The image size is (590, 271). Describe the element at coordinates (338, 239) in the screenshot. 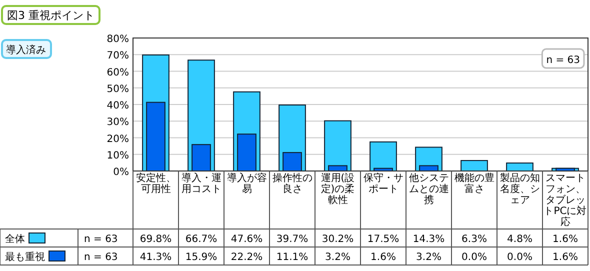

I see `data-label: 30.2%` at that location.